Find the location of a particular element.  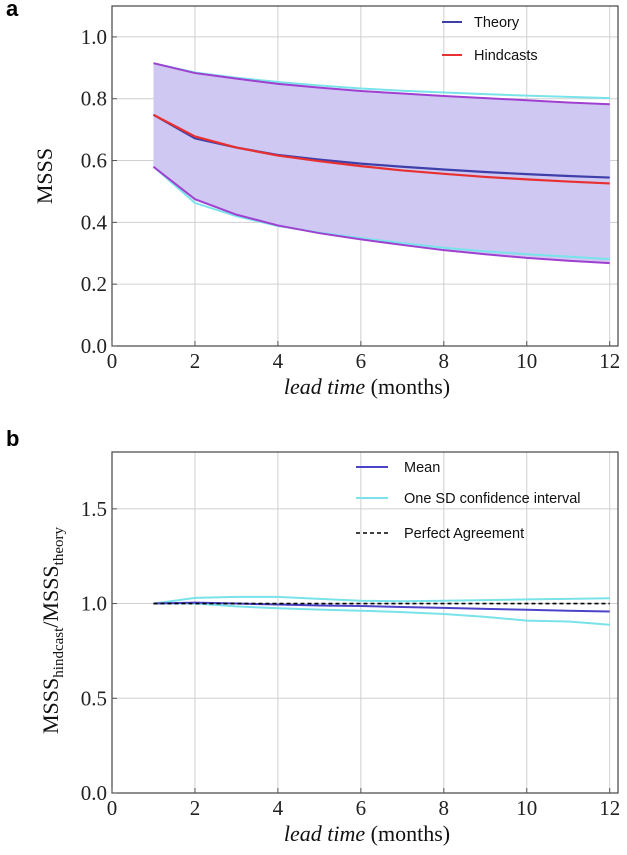

legend-ci-label: One SD confidence interval is located at coordinates (492, 499).